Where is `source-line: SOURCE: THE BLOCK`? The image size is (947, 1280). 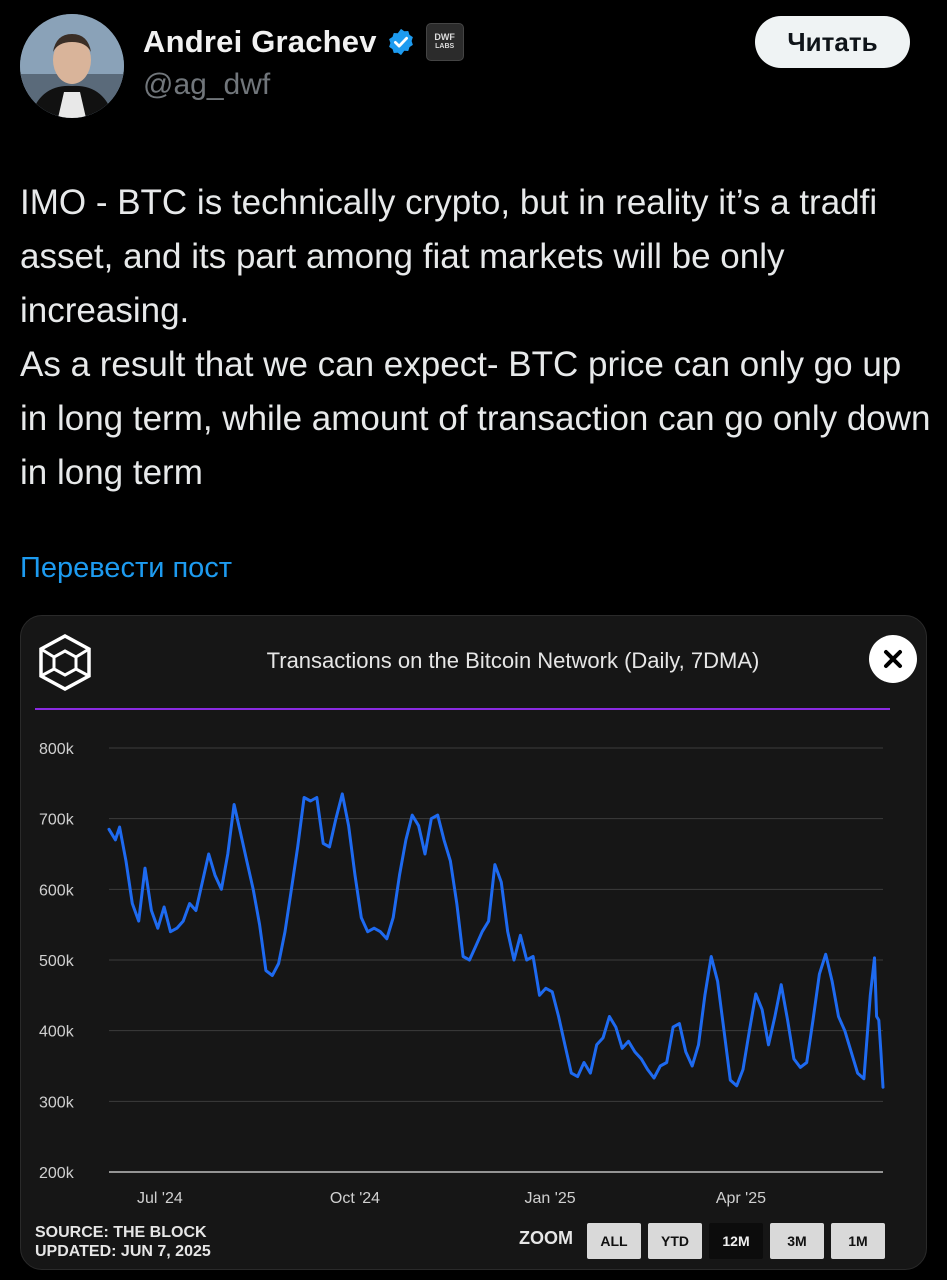 source-line: SOURCE: THE BLOCK is located at coordinates (121, 1232).